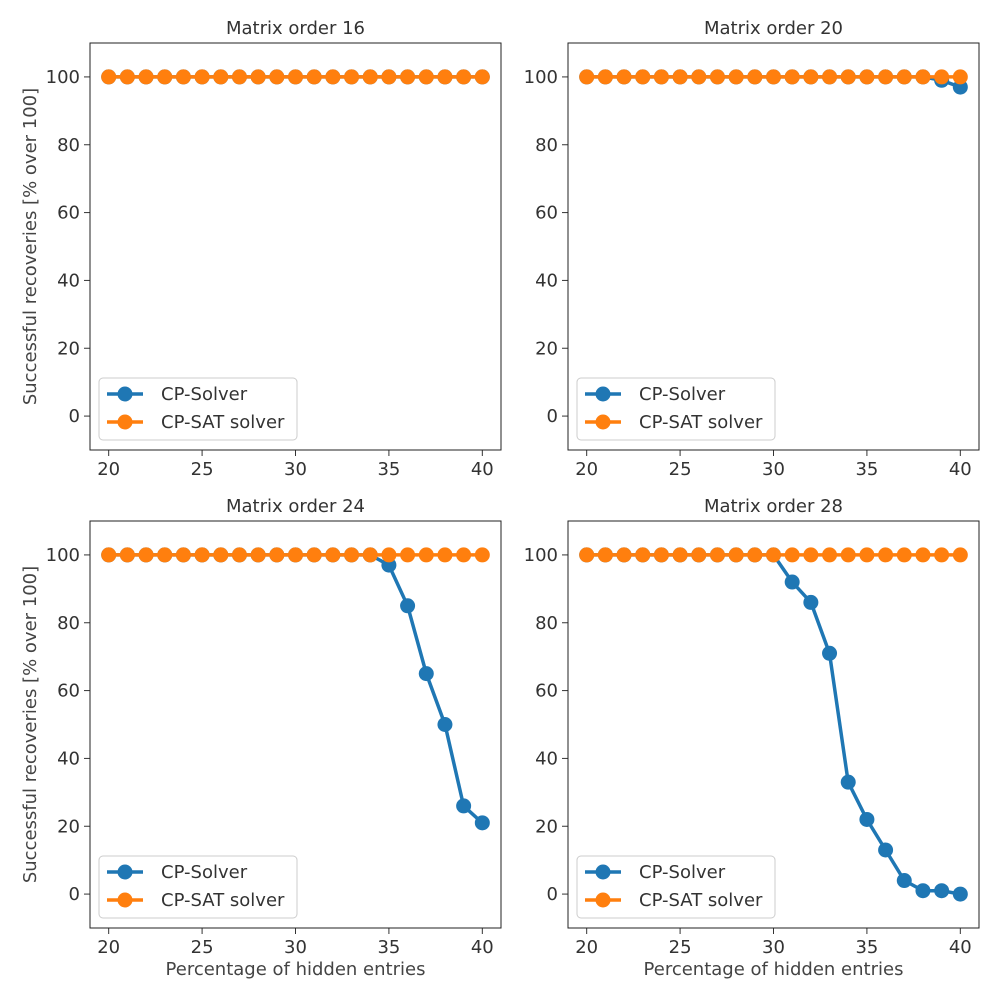 This screenshot has height=1000, width=1000. Describe the element at coordinates (774, 969) in the screenshot. I see `x-axis-label: Percentage of hidden entries` at that location.